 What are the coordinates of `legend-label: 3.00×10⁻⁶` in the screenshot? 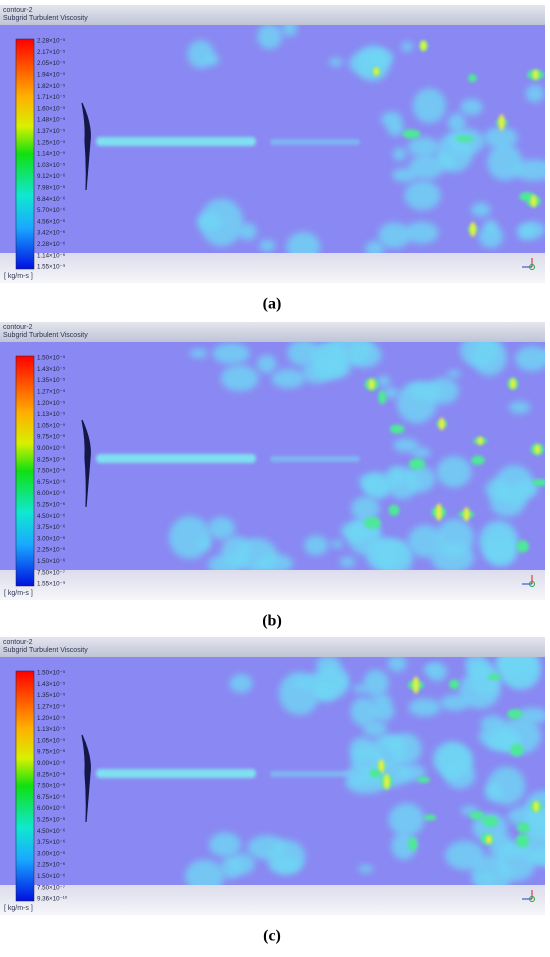 It's located at (51, 538).